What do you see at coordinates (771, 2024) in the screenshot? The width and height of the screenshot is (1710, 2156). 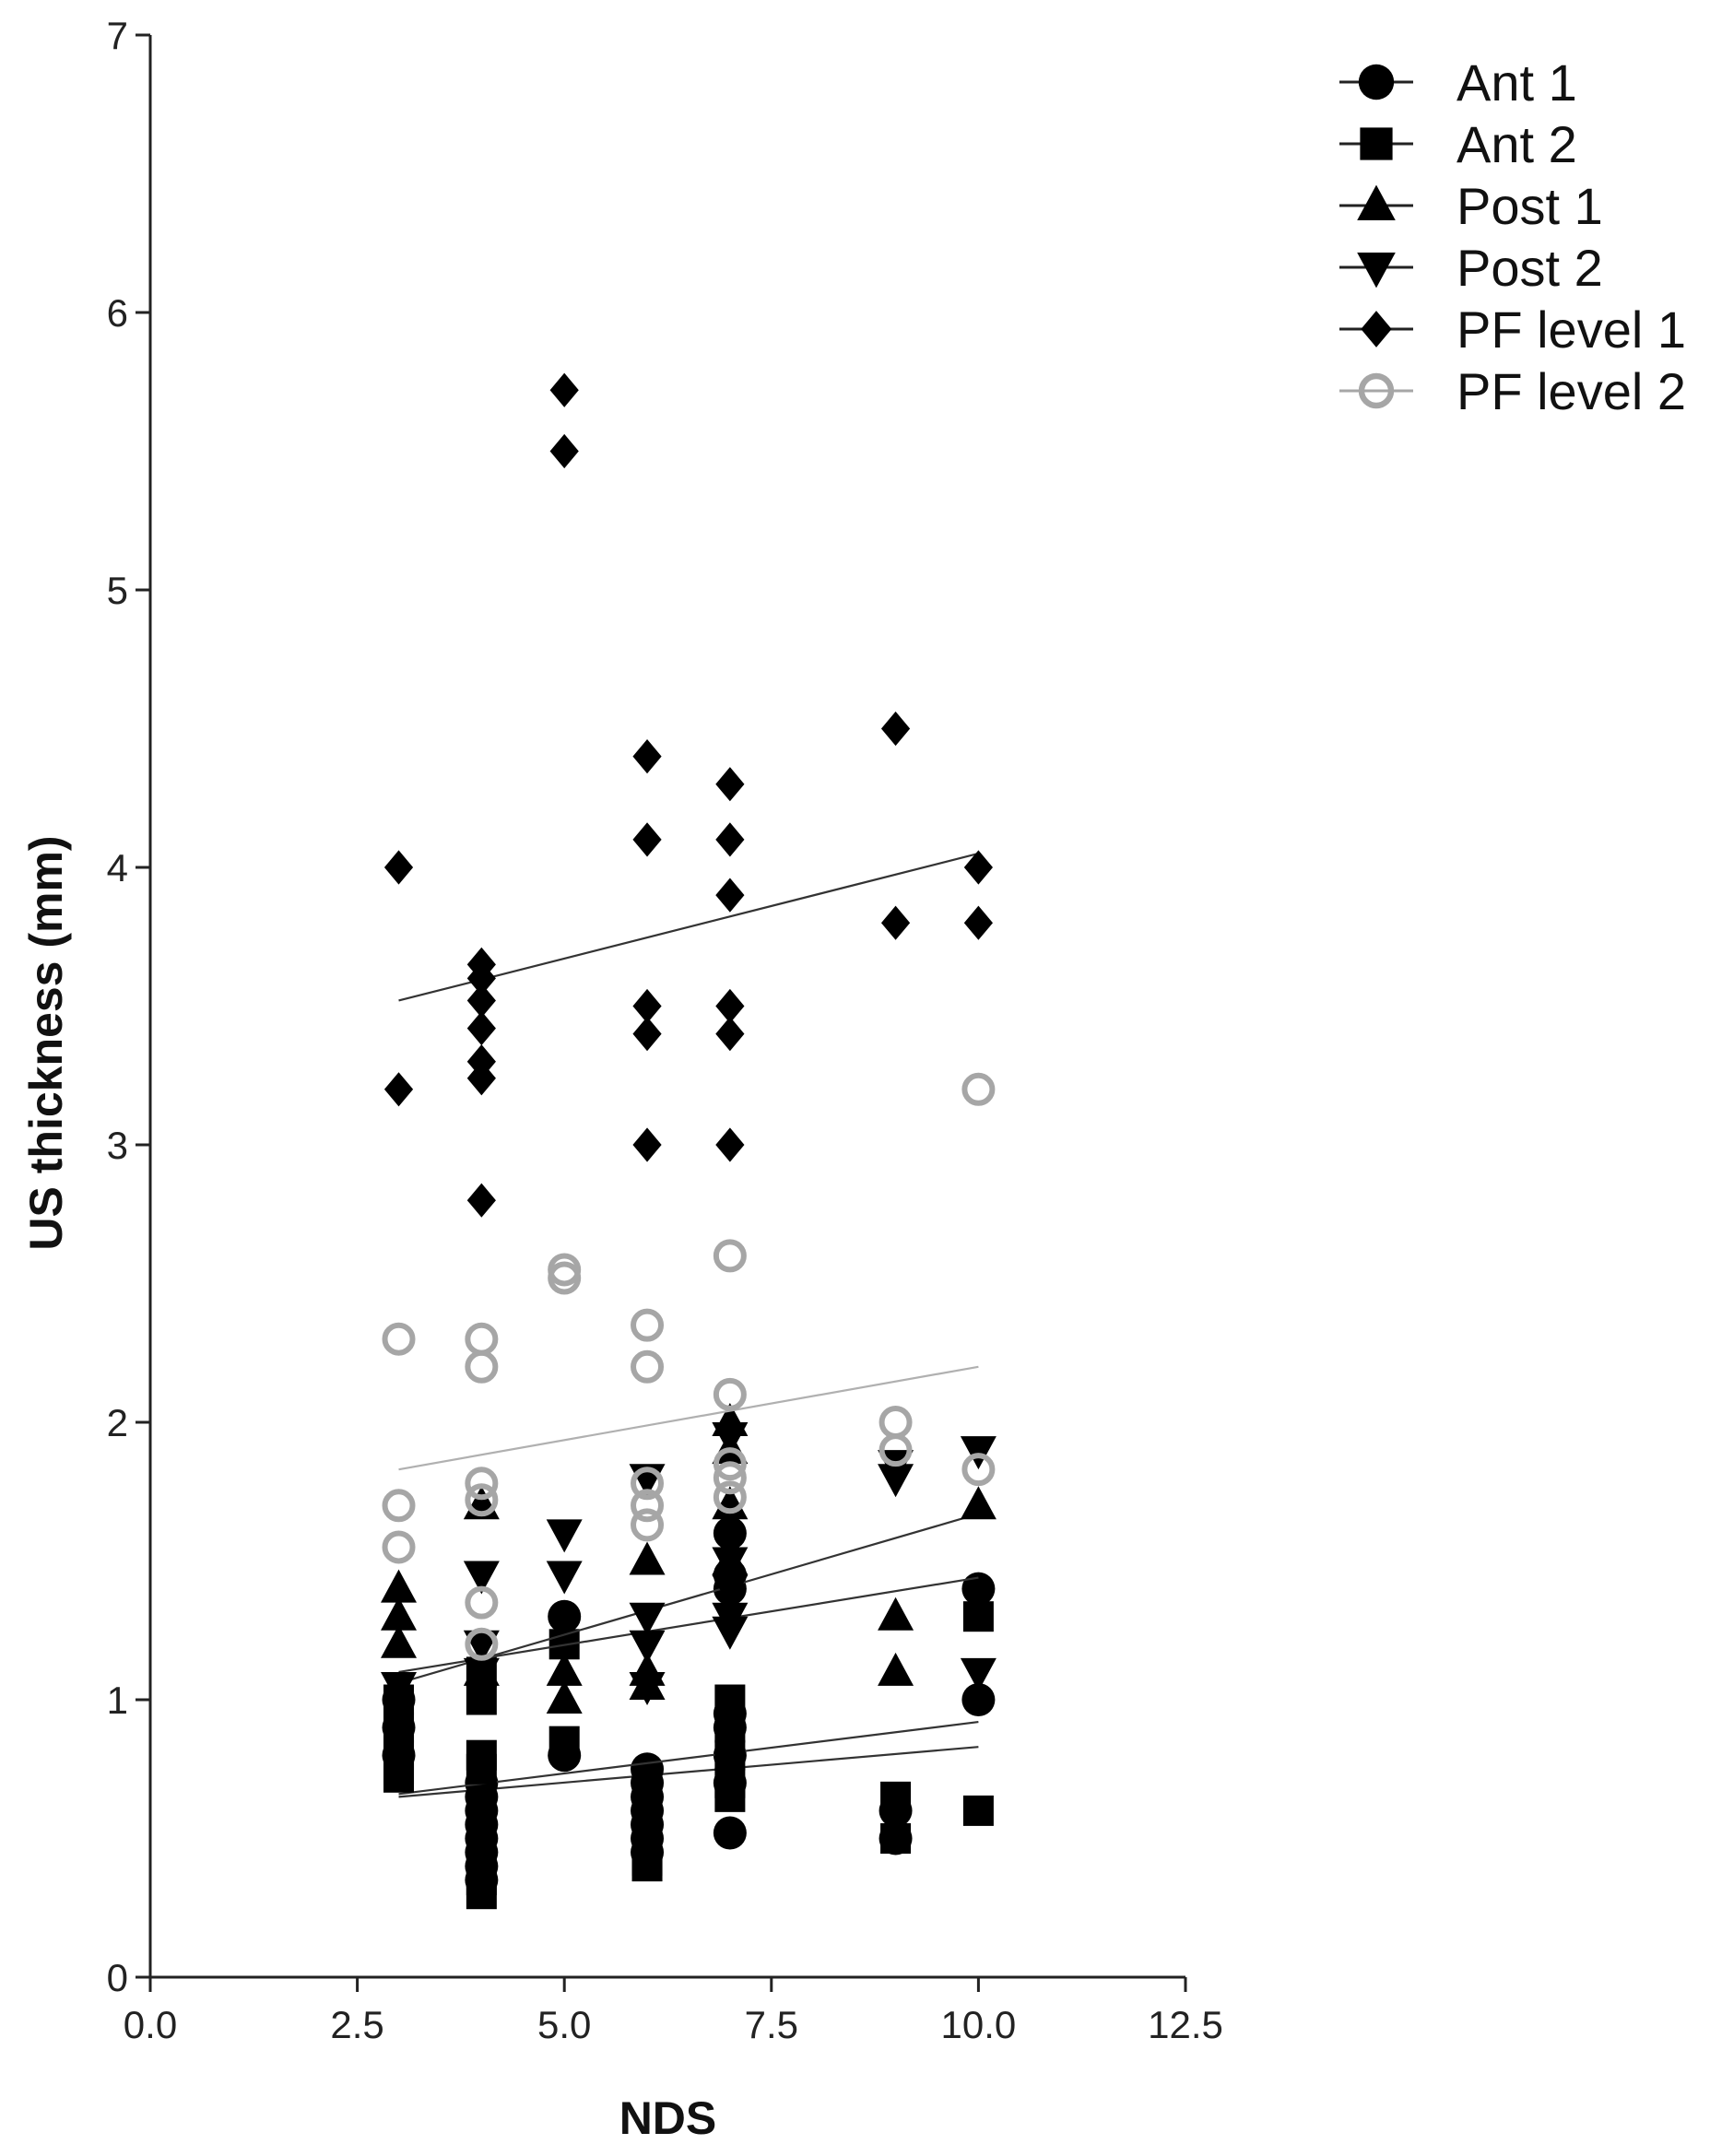 I see `x-tick-label: 7.5` at bounding box center [771, 2024].